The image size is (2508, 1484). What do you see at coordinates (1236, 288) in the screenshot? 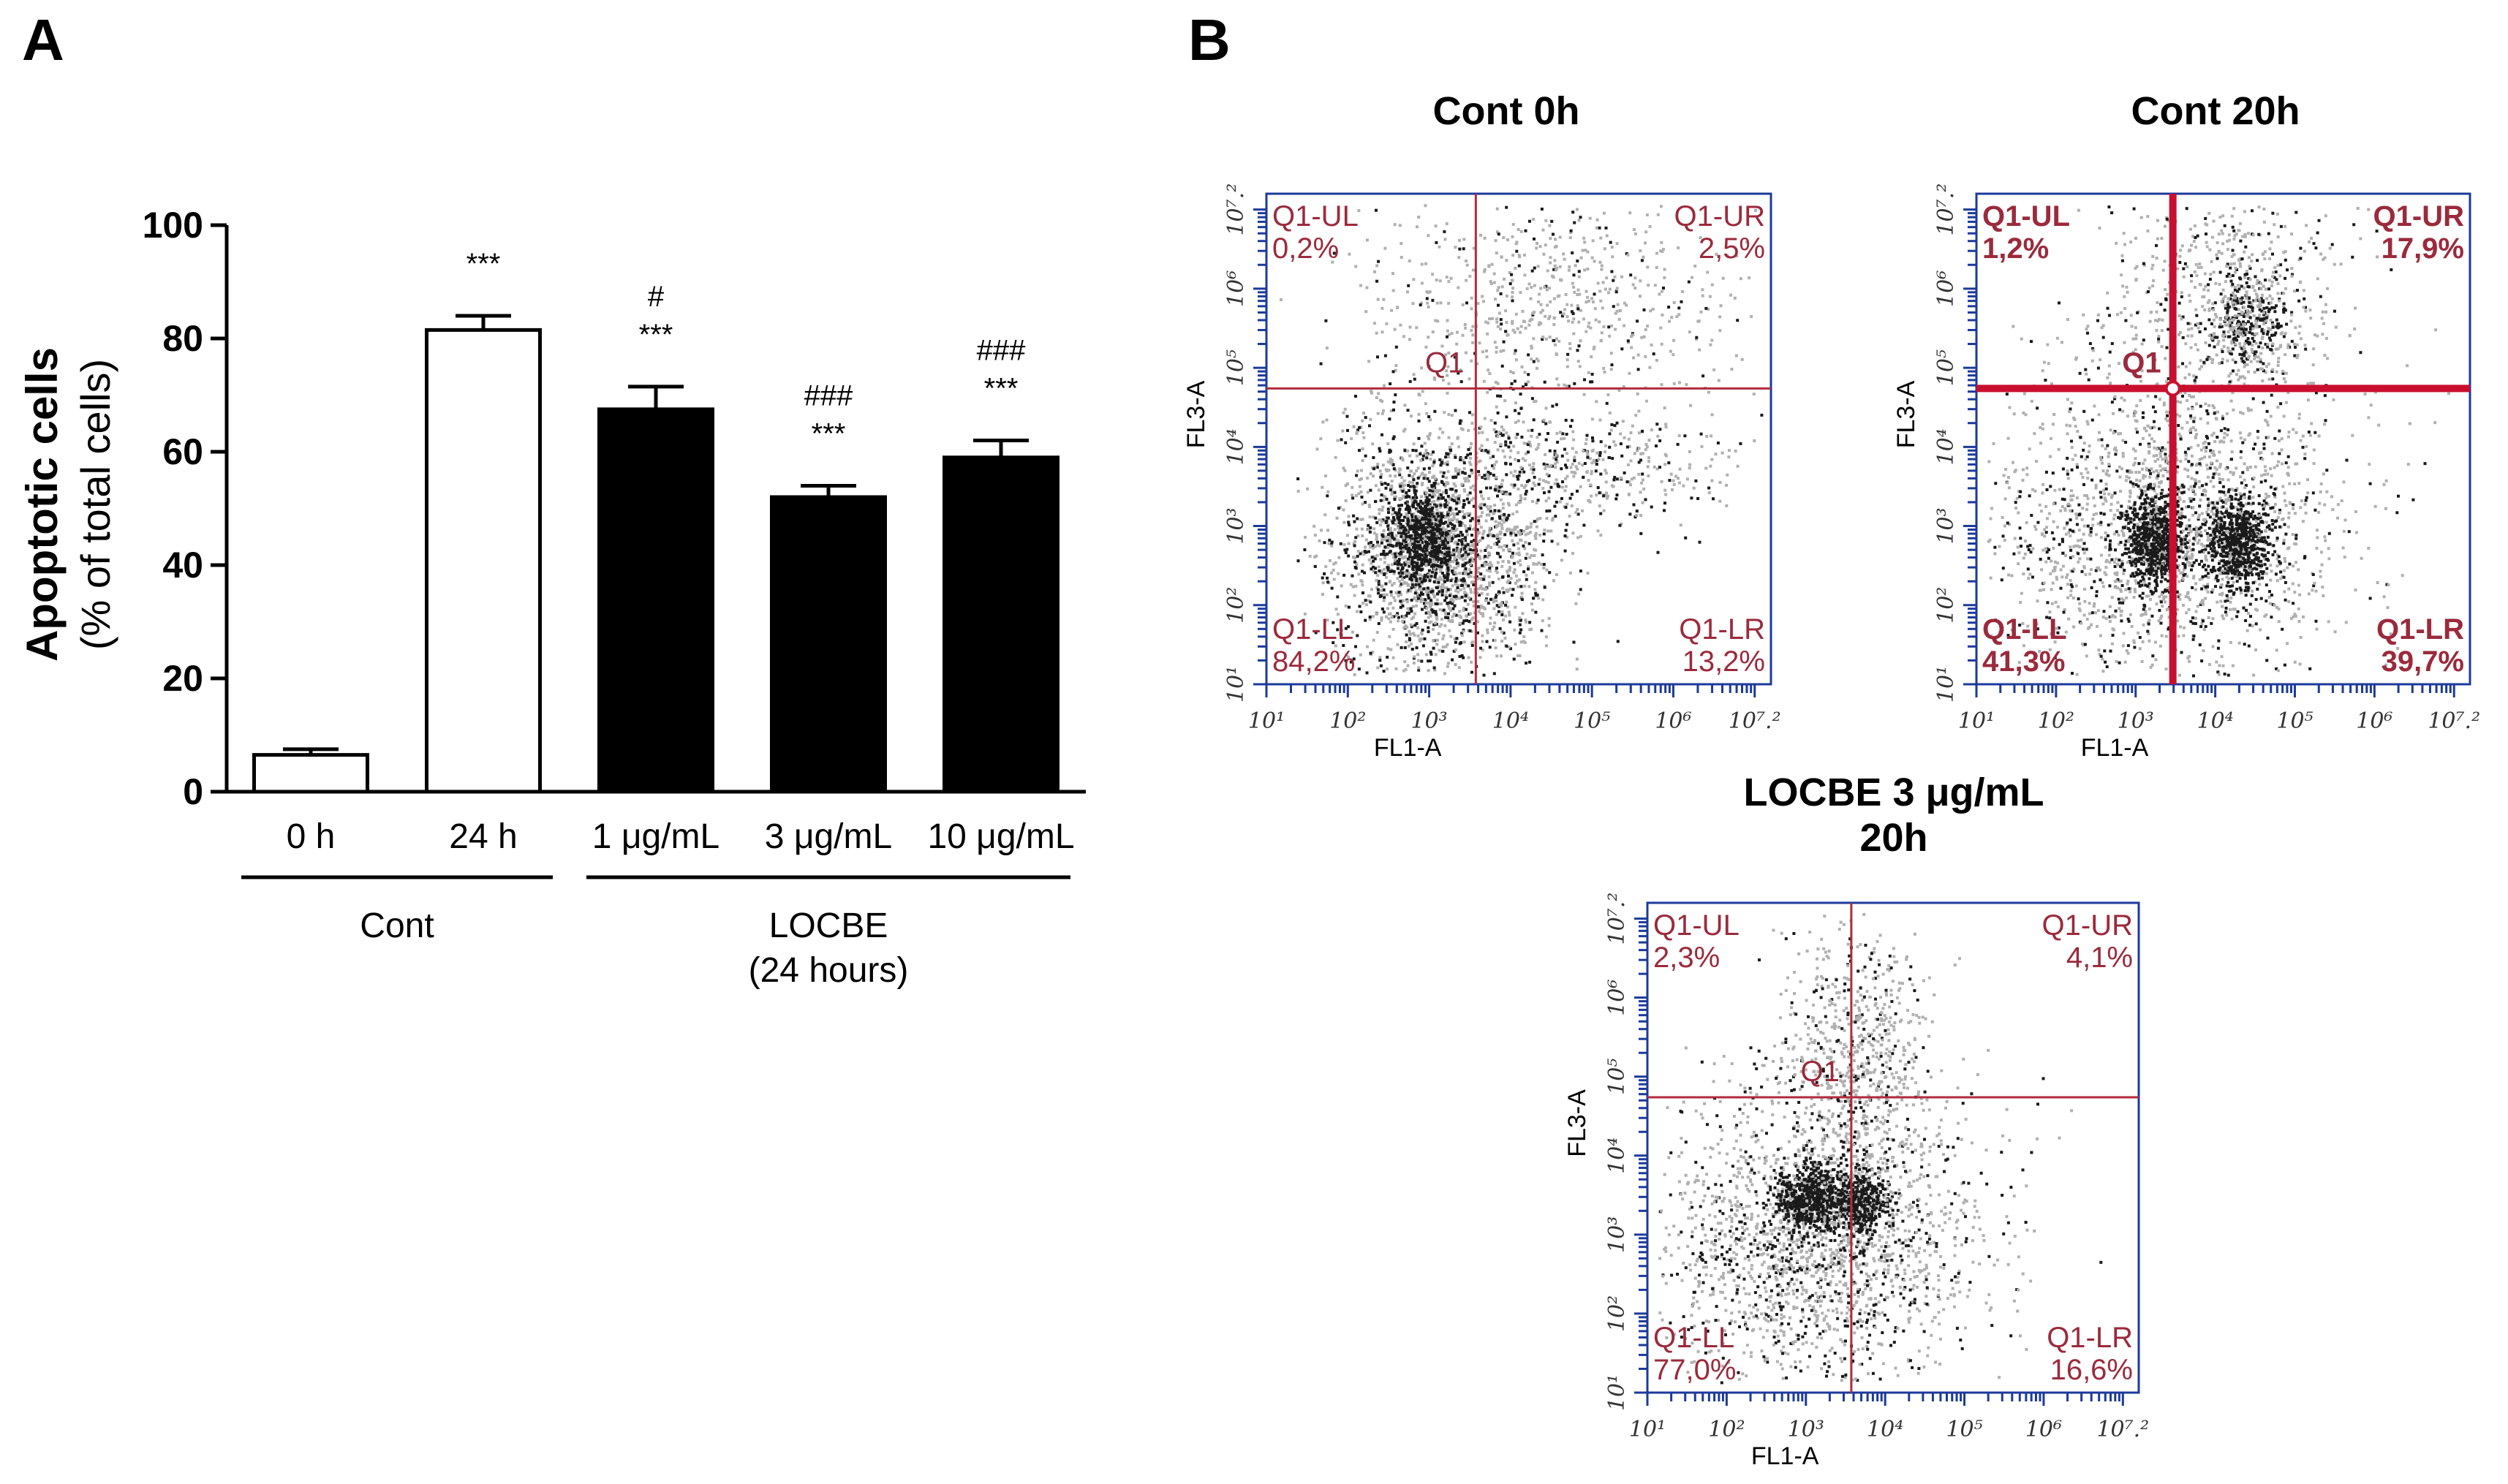
I see `y-tick-label: 10⁶` at bounding box center [1236, 288].